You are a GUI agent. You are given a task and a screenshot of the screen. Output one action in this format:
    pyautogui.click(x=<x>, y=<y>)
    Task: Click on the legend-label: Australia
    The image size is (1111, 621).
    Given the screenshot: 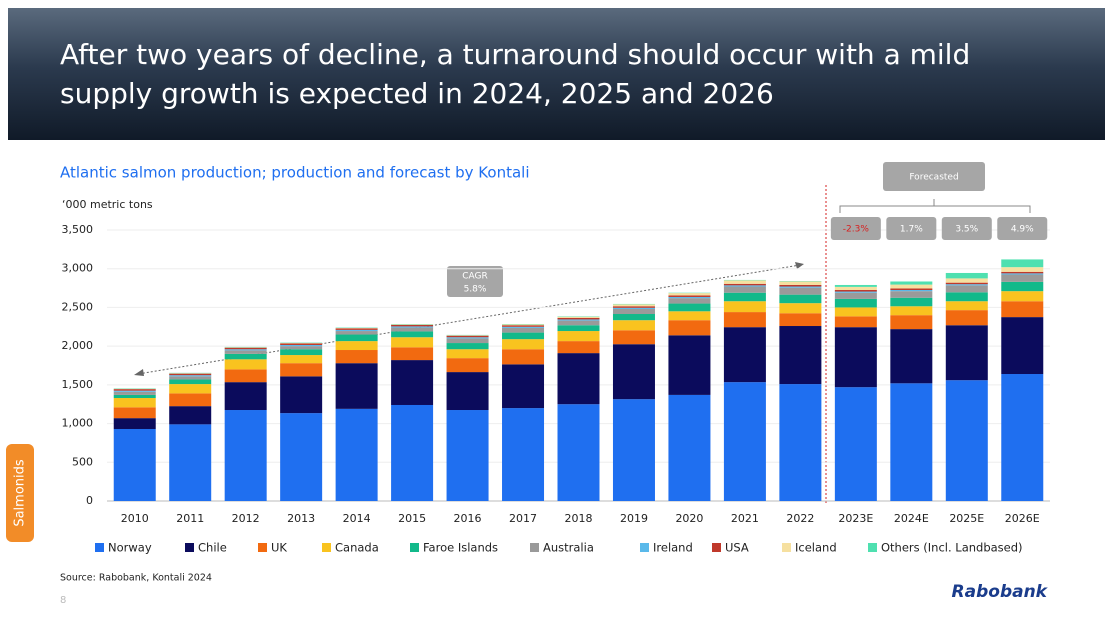 What is the action you would take?
    pyautogui.click(x=568, y=548)
    